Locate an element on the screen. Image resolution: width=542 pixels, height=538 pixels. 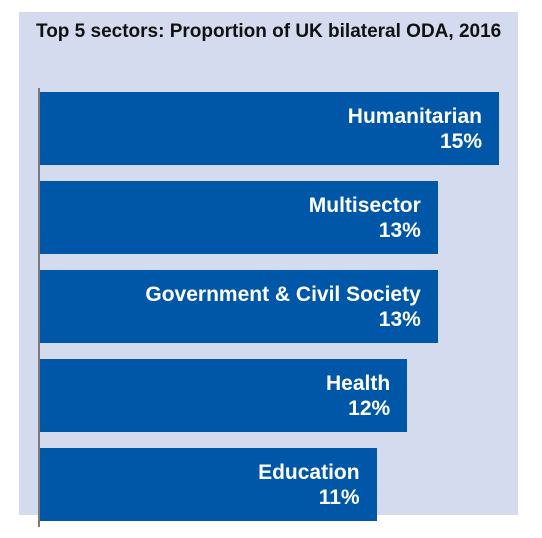
bar: Multisector 13% is located at coordinates (239, 217).